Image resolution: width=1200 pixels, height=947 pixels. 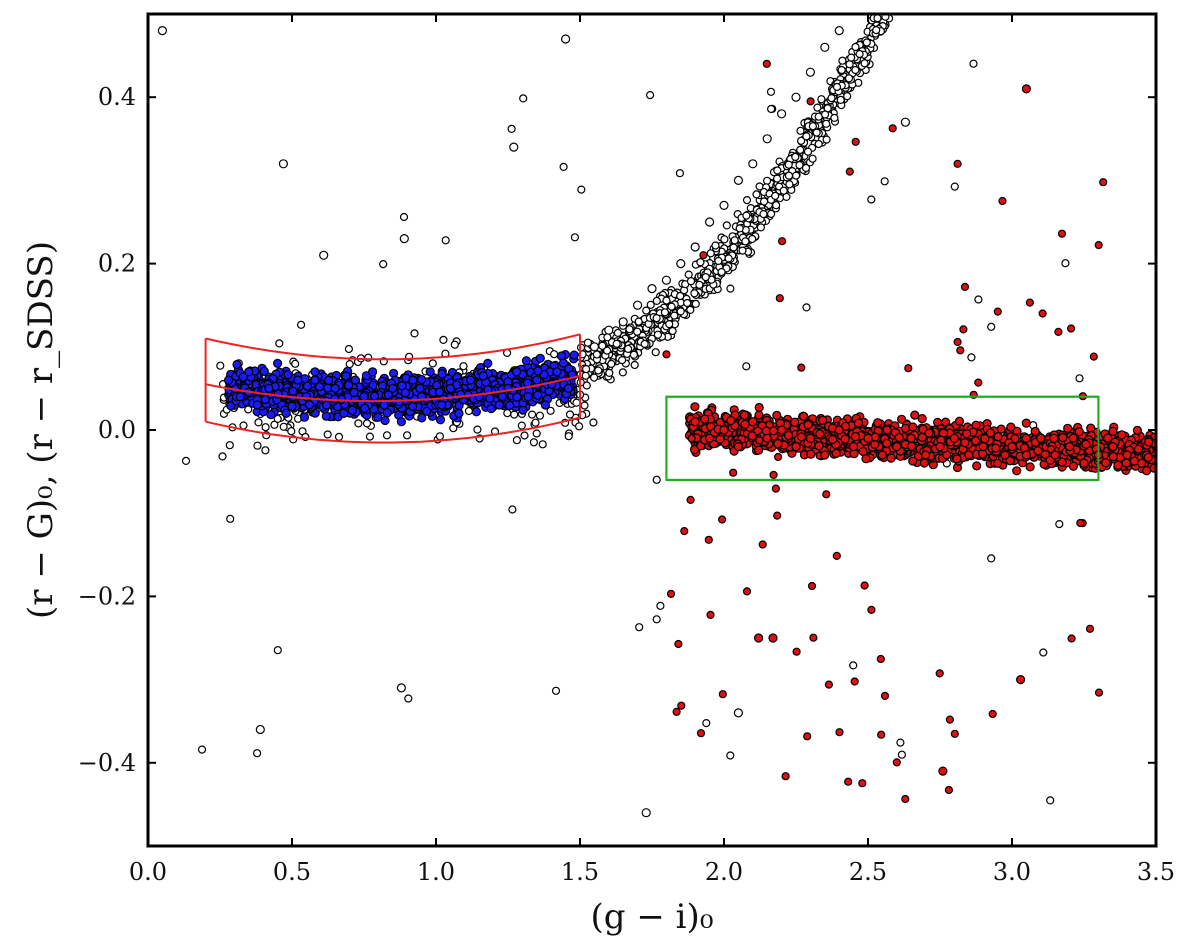 What do you see at coordinates (724, 872) in the screenshot?
I see `x-tick-label: 2.0` at bounding box center [724, 872].